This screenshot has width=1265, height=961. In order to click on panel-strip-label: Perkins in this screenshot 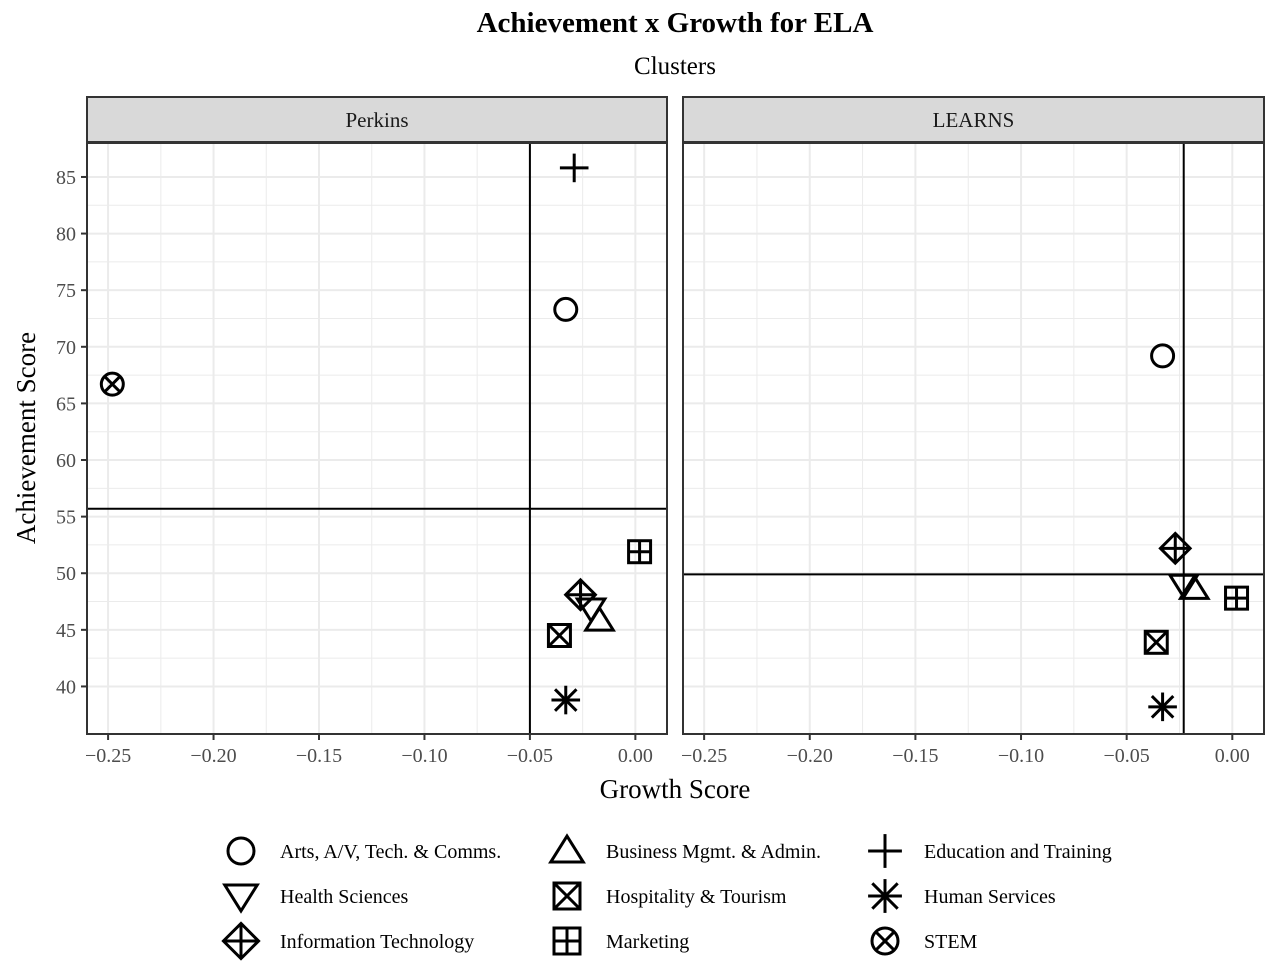, I will do `click(377, 120)`.